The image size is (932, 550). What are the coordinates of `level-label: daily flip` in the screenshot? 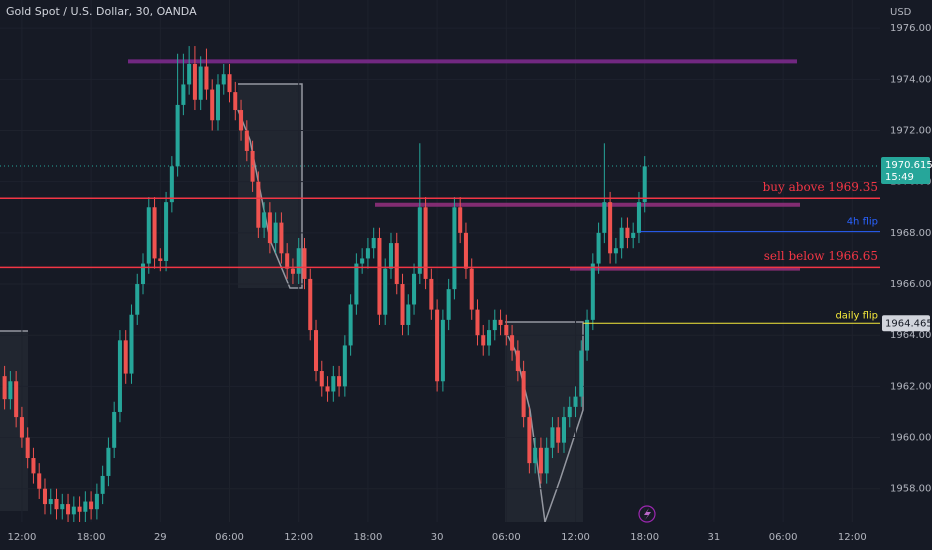 It's located at (856, 315).